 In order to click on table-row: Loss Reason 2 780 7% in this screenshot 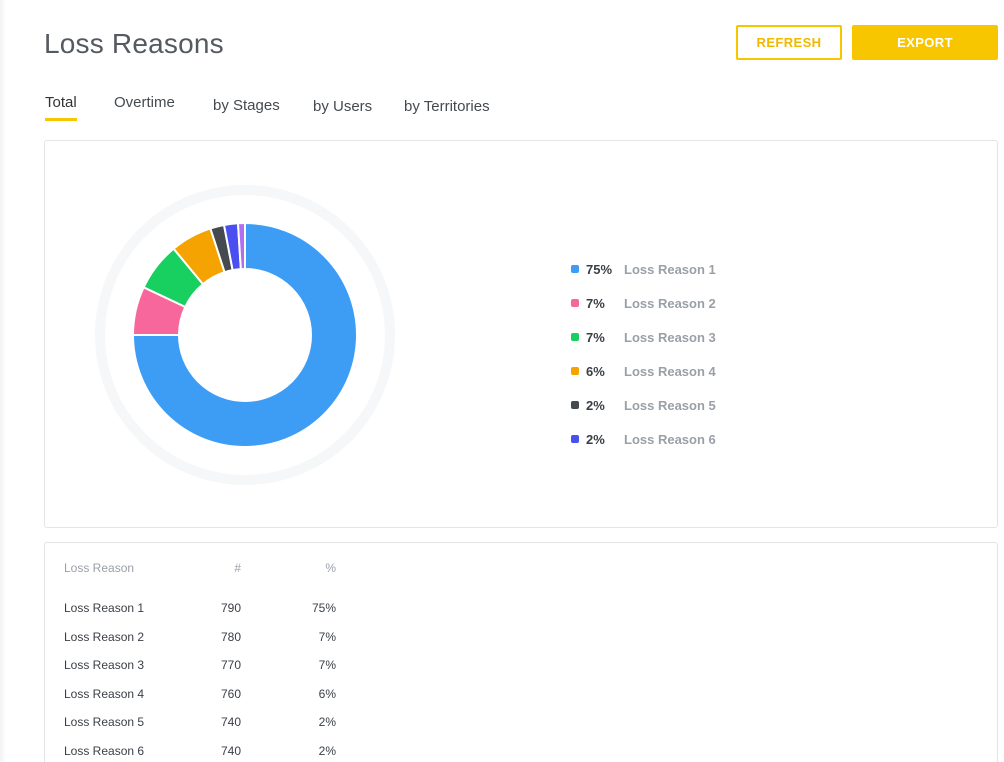, I will do `click(204, 640)`.